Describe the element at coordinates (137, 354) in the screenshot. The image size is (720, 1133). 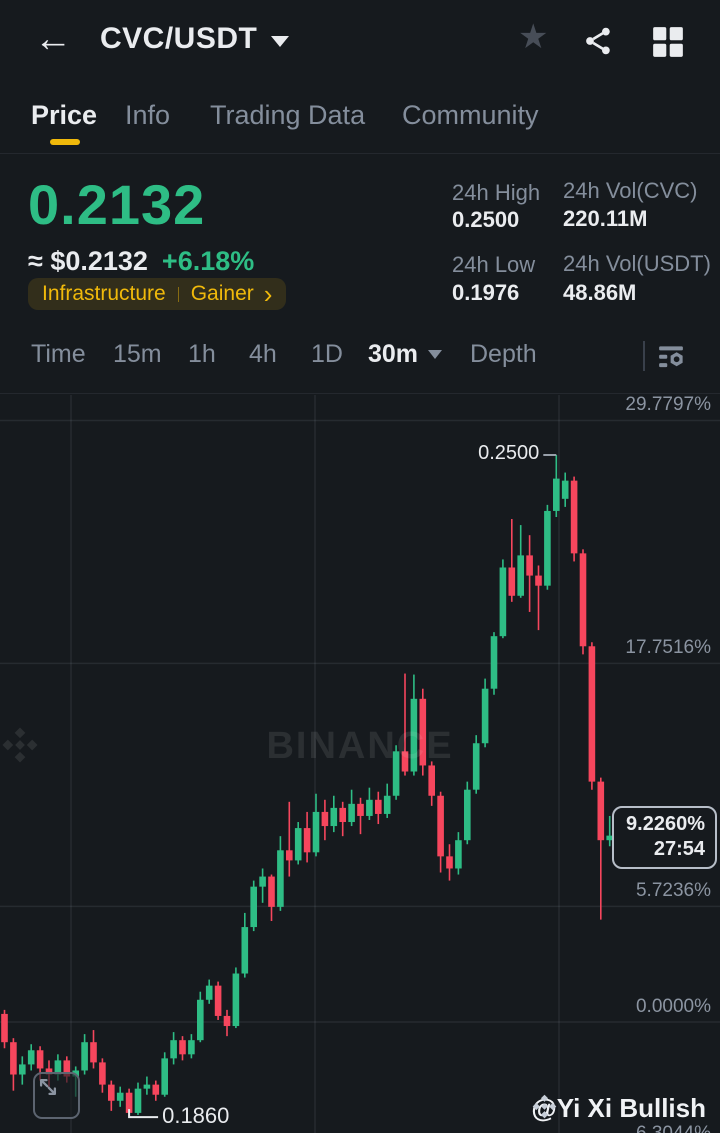
I see `interval-15m: 15m` at that location.